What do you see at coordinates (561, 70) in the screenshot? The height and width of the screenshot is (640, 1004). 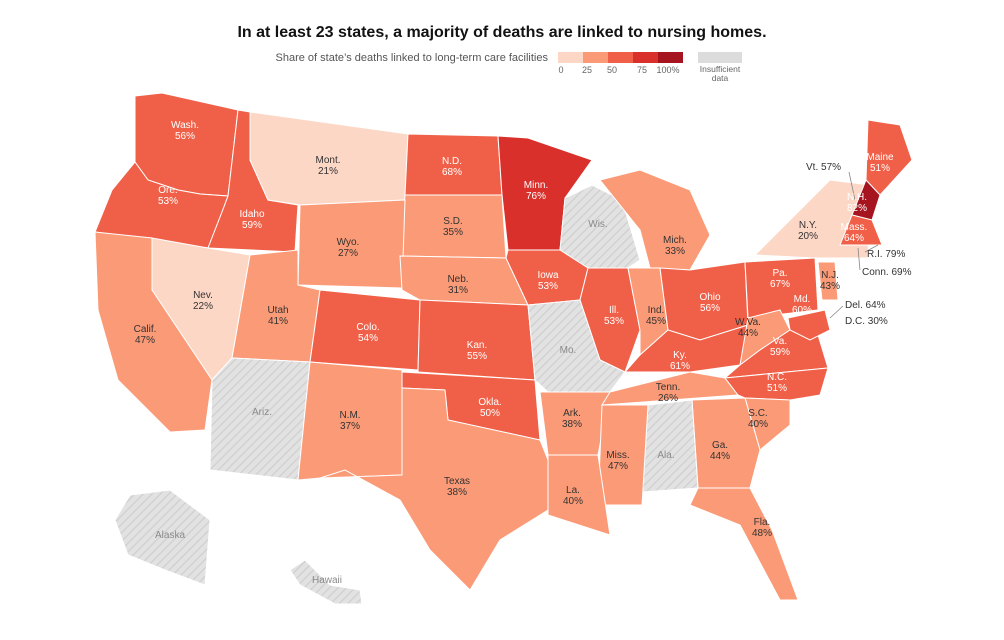 I see `legend-tick: 0` at bounding box center [561, 70].